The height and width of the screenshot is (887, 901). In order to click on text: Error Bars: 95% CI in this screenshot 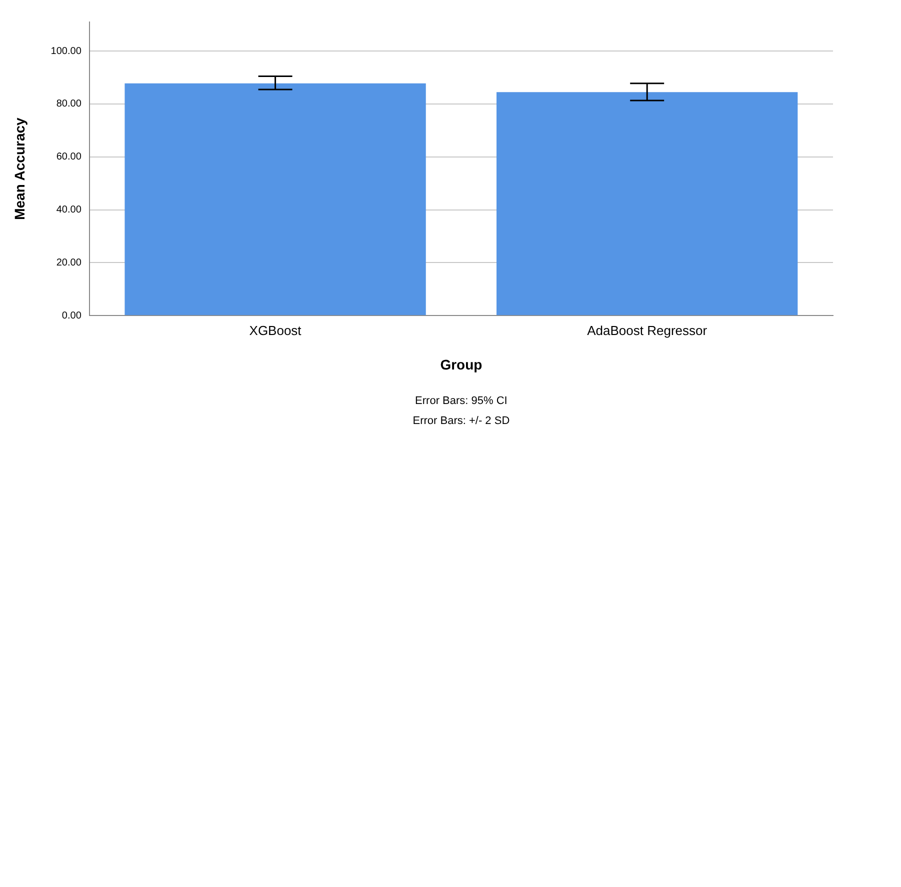, I will do `click(461, 401)`.